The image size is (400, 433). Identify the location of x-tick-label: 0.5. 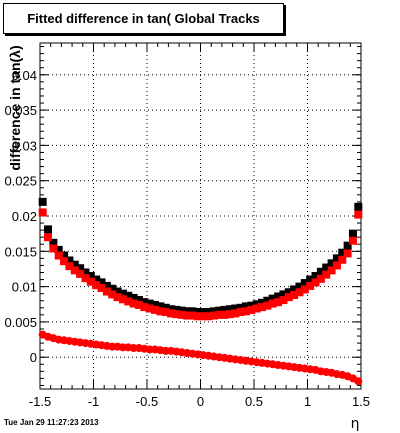
(254, 401).